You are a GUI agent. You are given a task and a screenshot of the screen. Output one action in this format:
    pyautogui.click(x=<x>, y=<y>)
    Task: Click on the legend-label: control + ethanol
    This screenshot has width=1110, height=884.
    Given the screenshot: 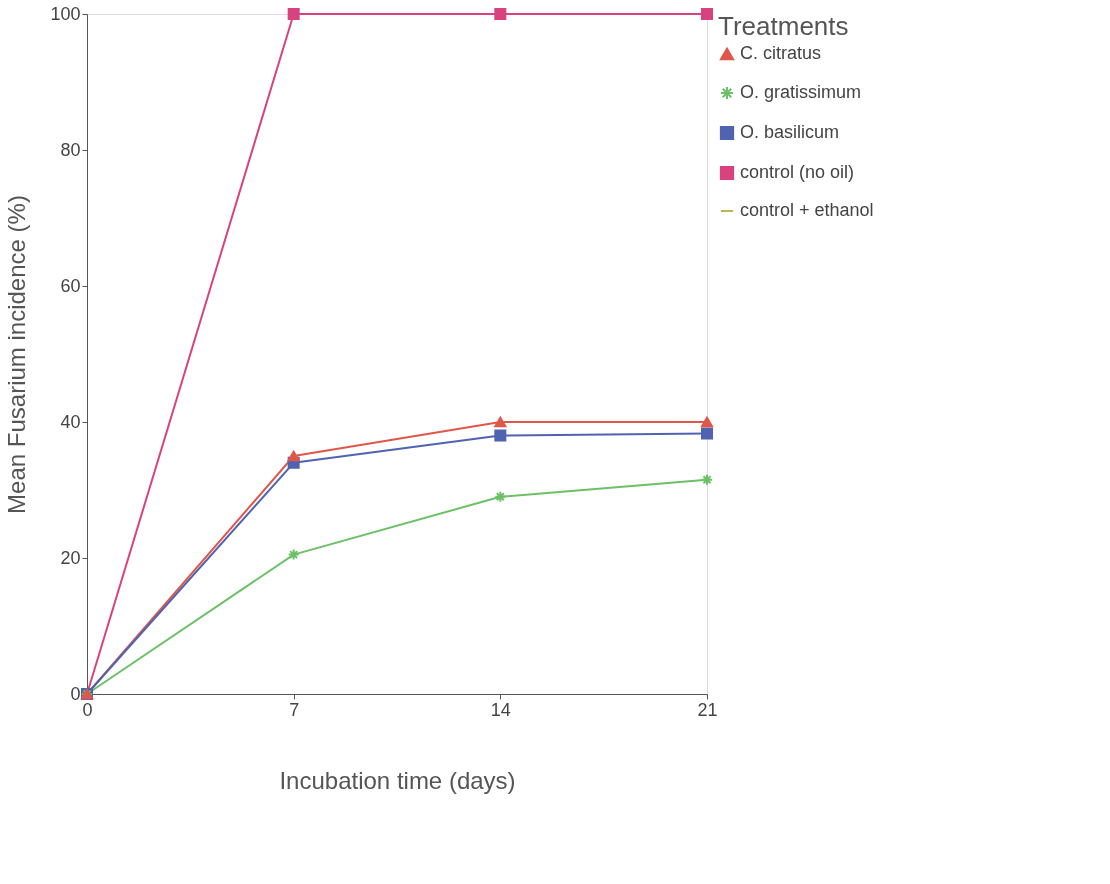 What is the action you would take?
    pyautogui.click(x=807, y=210)
    